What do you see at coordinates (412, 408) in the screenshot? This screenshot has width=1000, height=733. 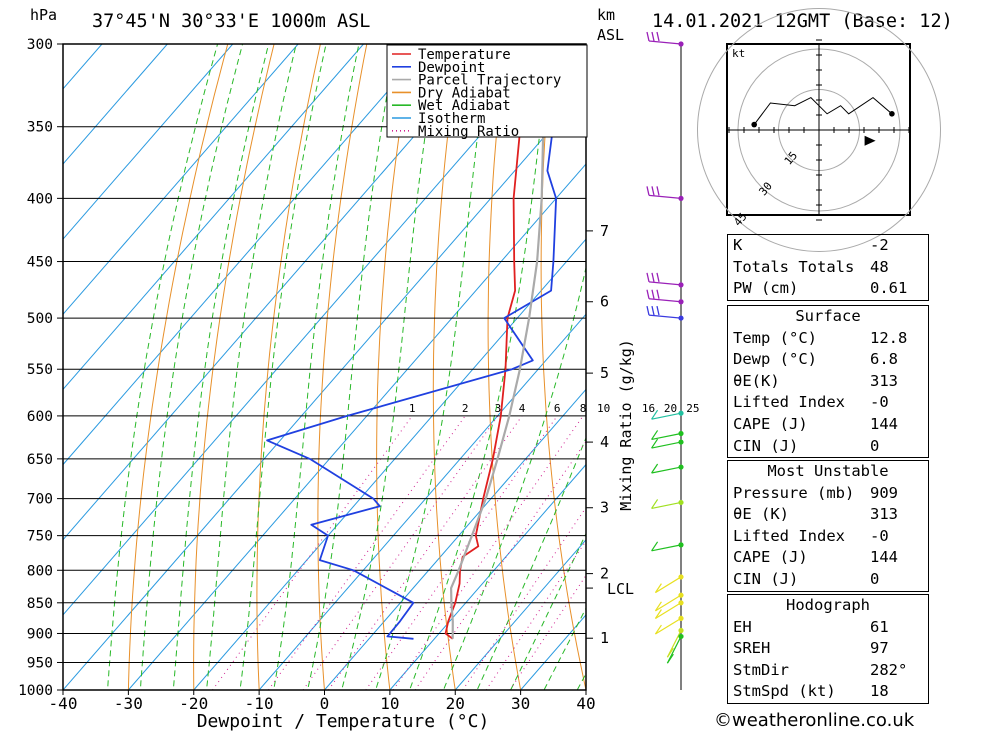 I see `mixing-ratio-value-label: 1` at bounding box center [412, 408].